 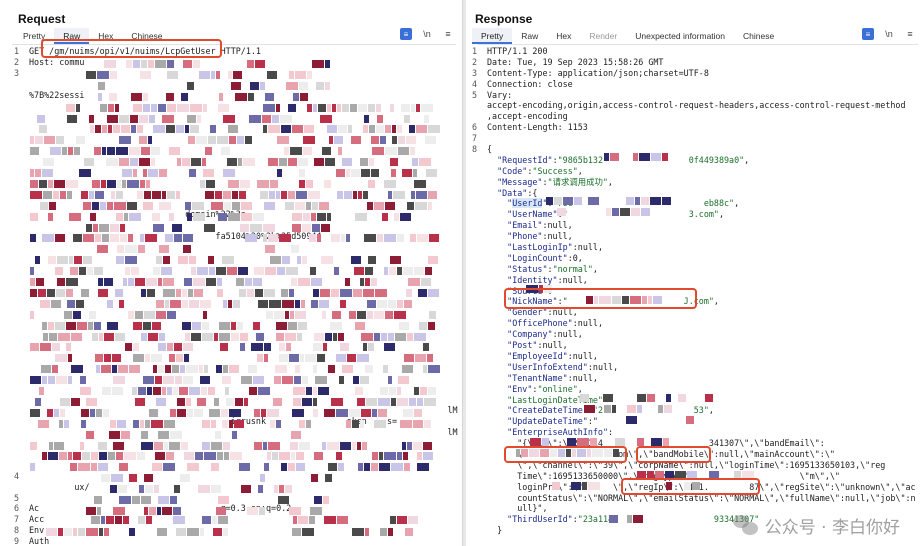 I want to click on code-text: "Post":null,, so click(x=537, y=345).